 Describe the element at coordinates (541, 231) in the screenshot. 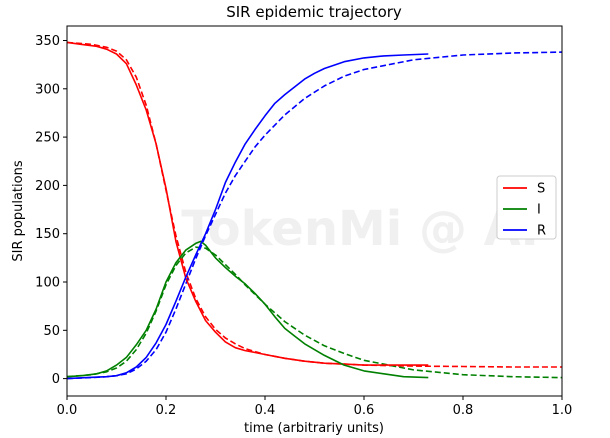

I see `legend-label-r: R` at that location.